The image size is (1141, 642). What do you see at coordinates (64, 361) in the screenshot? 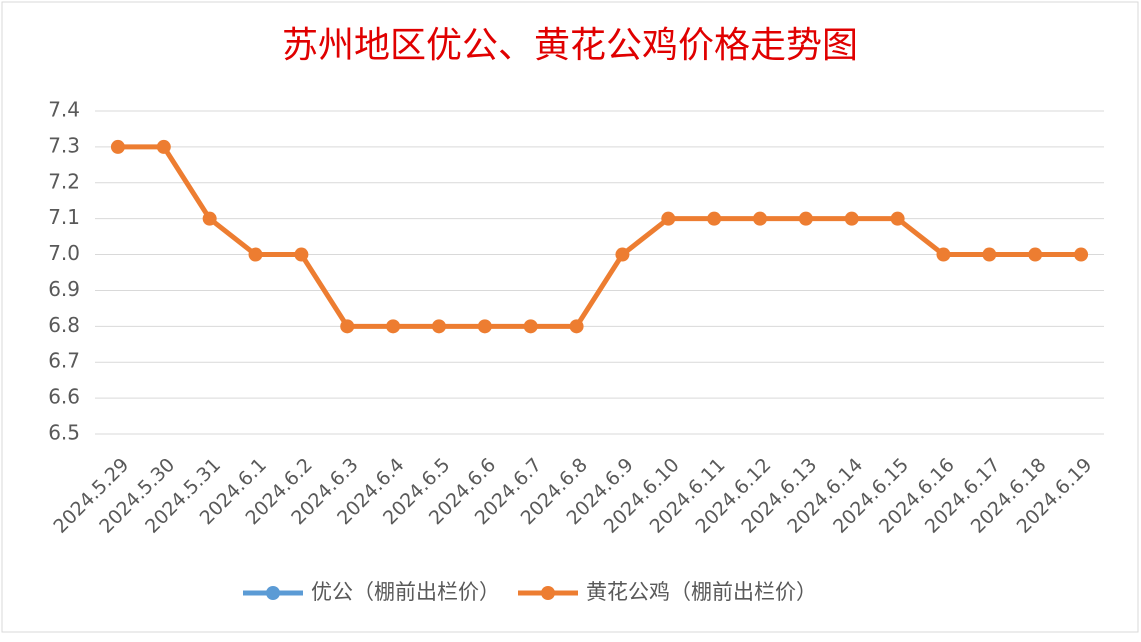
I see `y-tick-label: 6.7` at bounding box center [64, 361].